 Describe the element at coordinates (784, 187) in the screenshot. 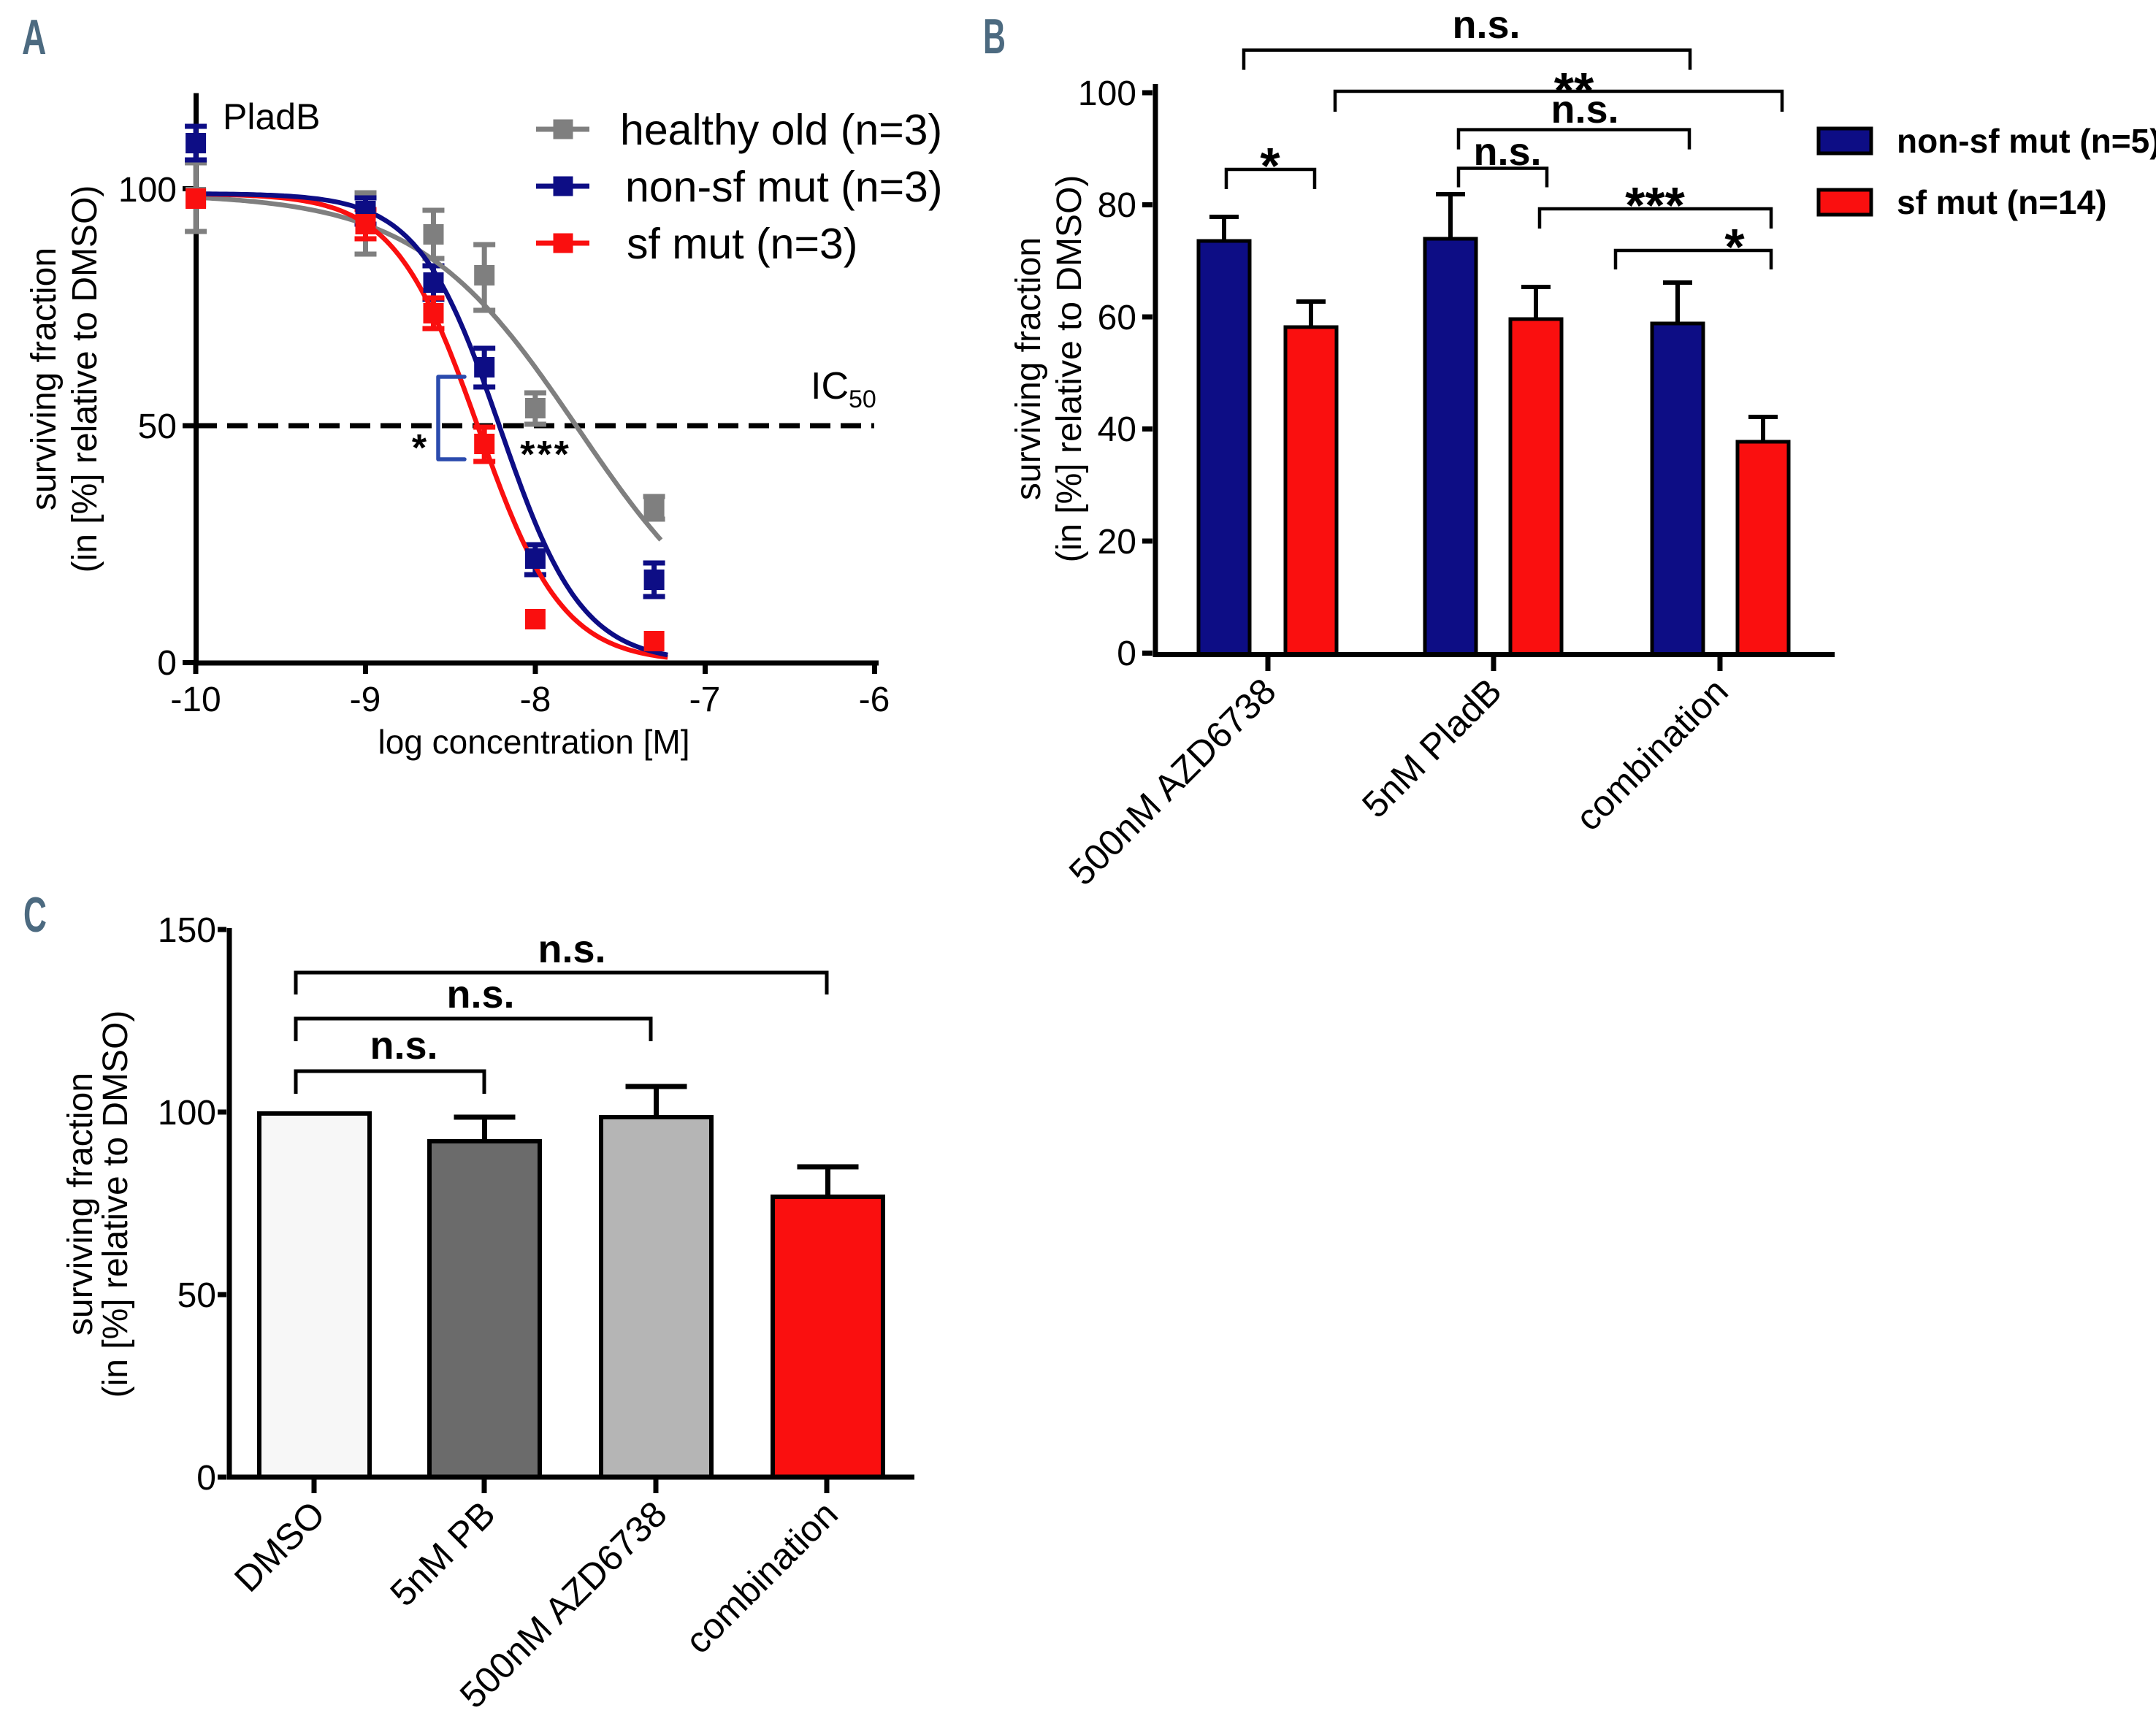

I see `svg-text: non-sf mut (n=3)` at that location.